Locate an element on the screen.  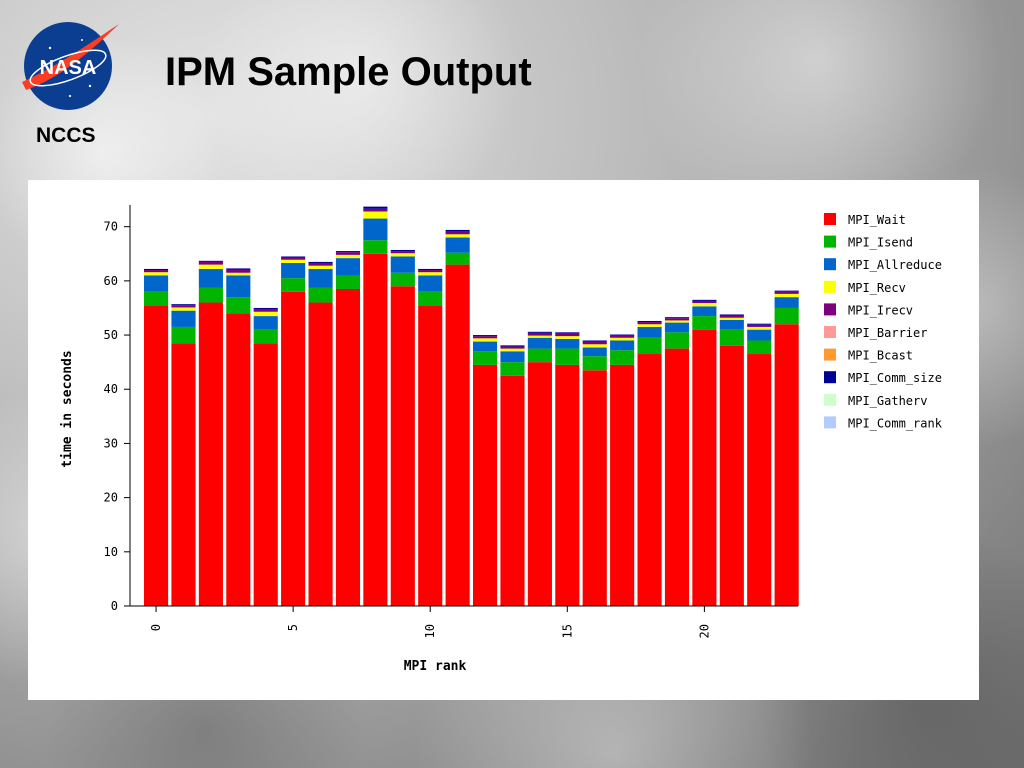
y-tick-label-20: 20 is located at coordinates (111, 498).